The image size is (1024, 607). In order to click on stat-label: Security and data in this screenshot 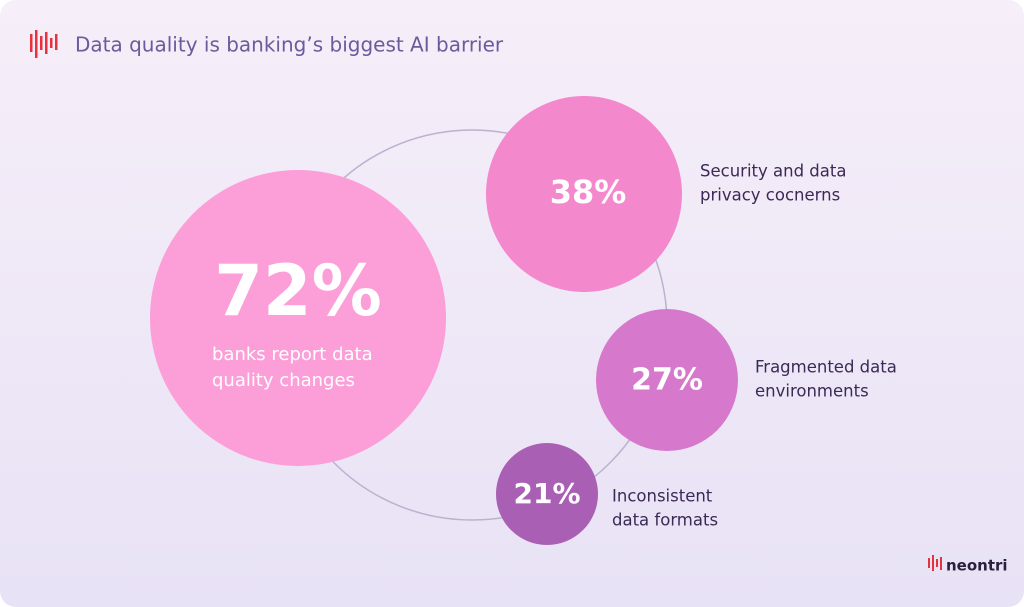, I will do `click(773, 171)`.